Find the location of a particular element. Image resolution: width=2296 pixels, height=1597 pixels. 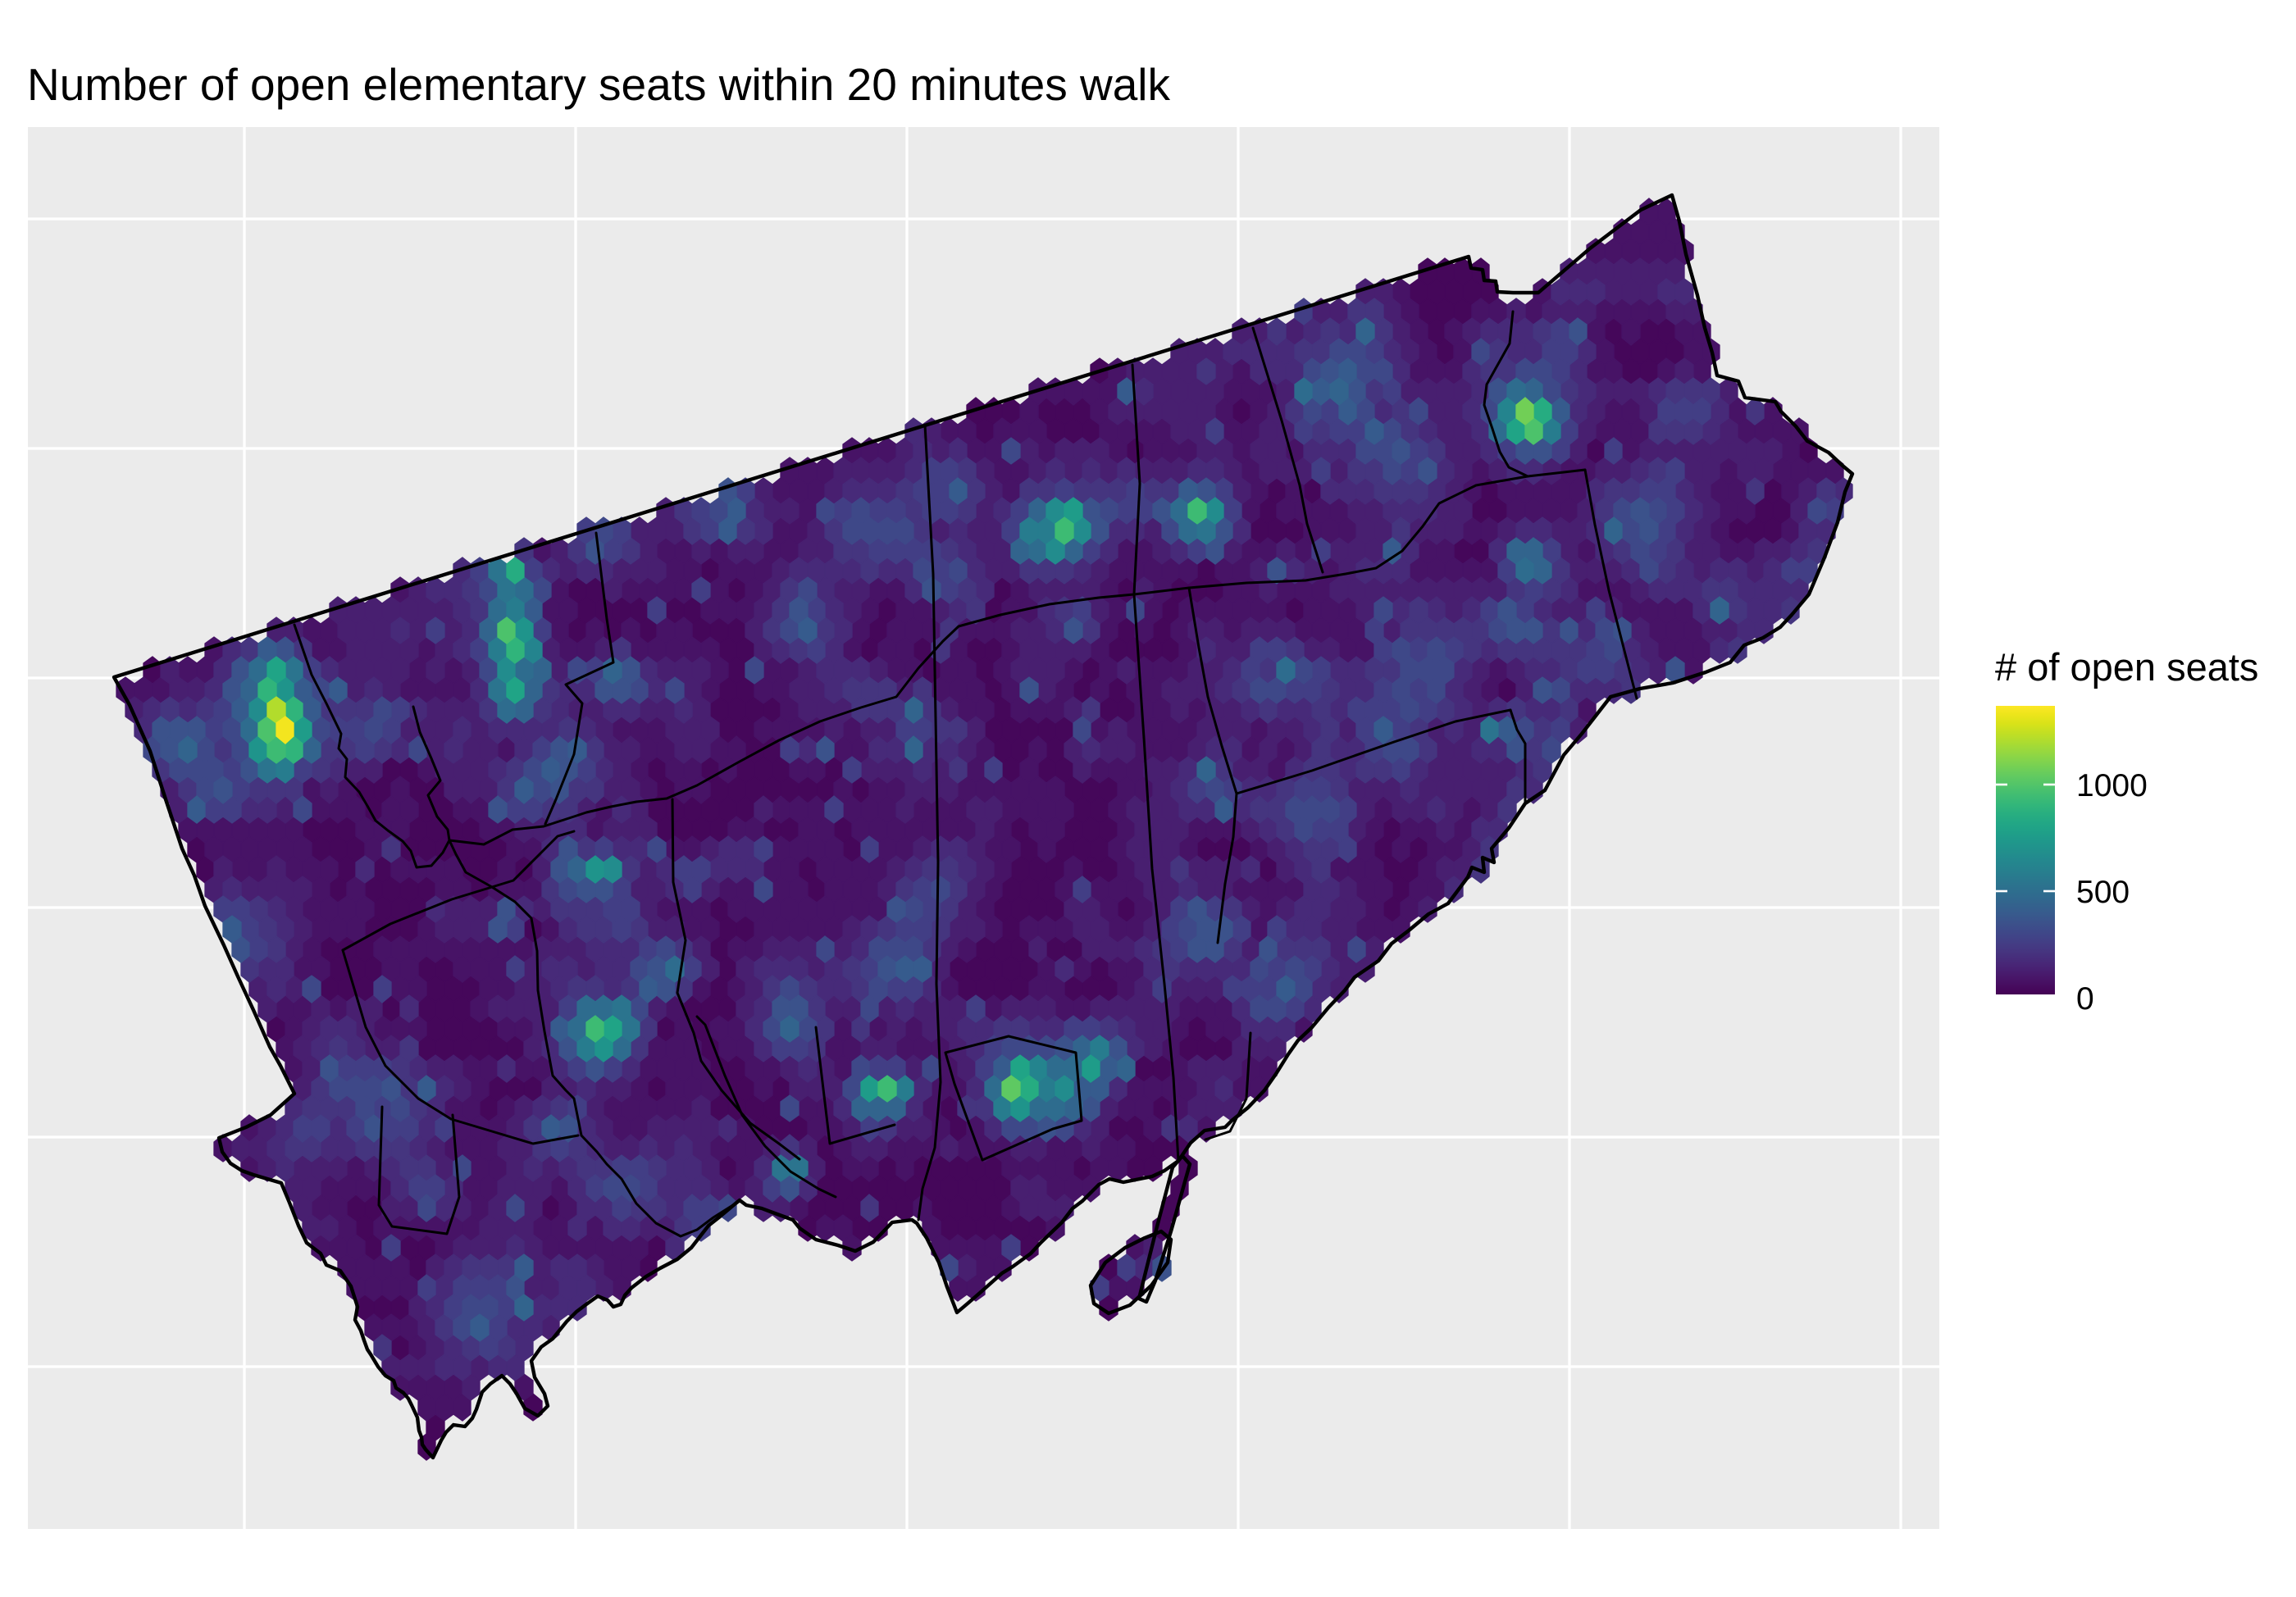

svg-text: 0 is located at coordinates (2085, 999).